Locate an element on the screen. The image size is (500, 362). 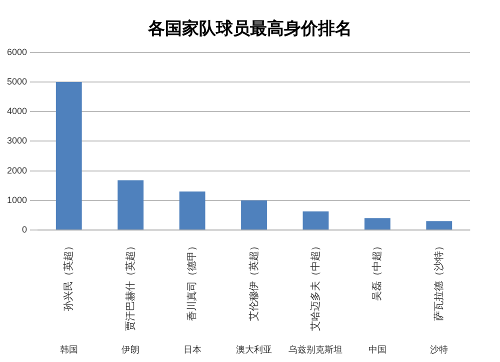
y-tick-label: 6000 is located at coordinates (17, 51).